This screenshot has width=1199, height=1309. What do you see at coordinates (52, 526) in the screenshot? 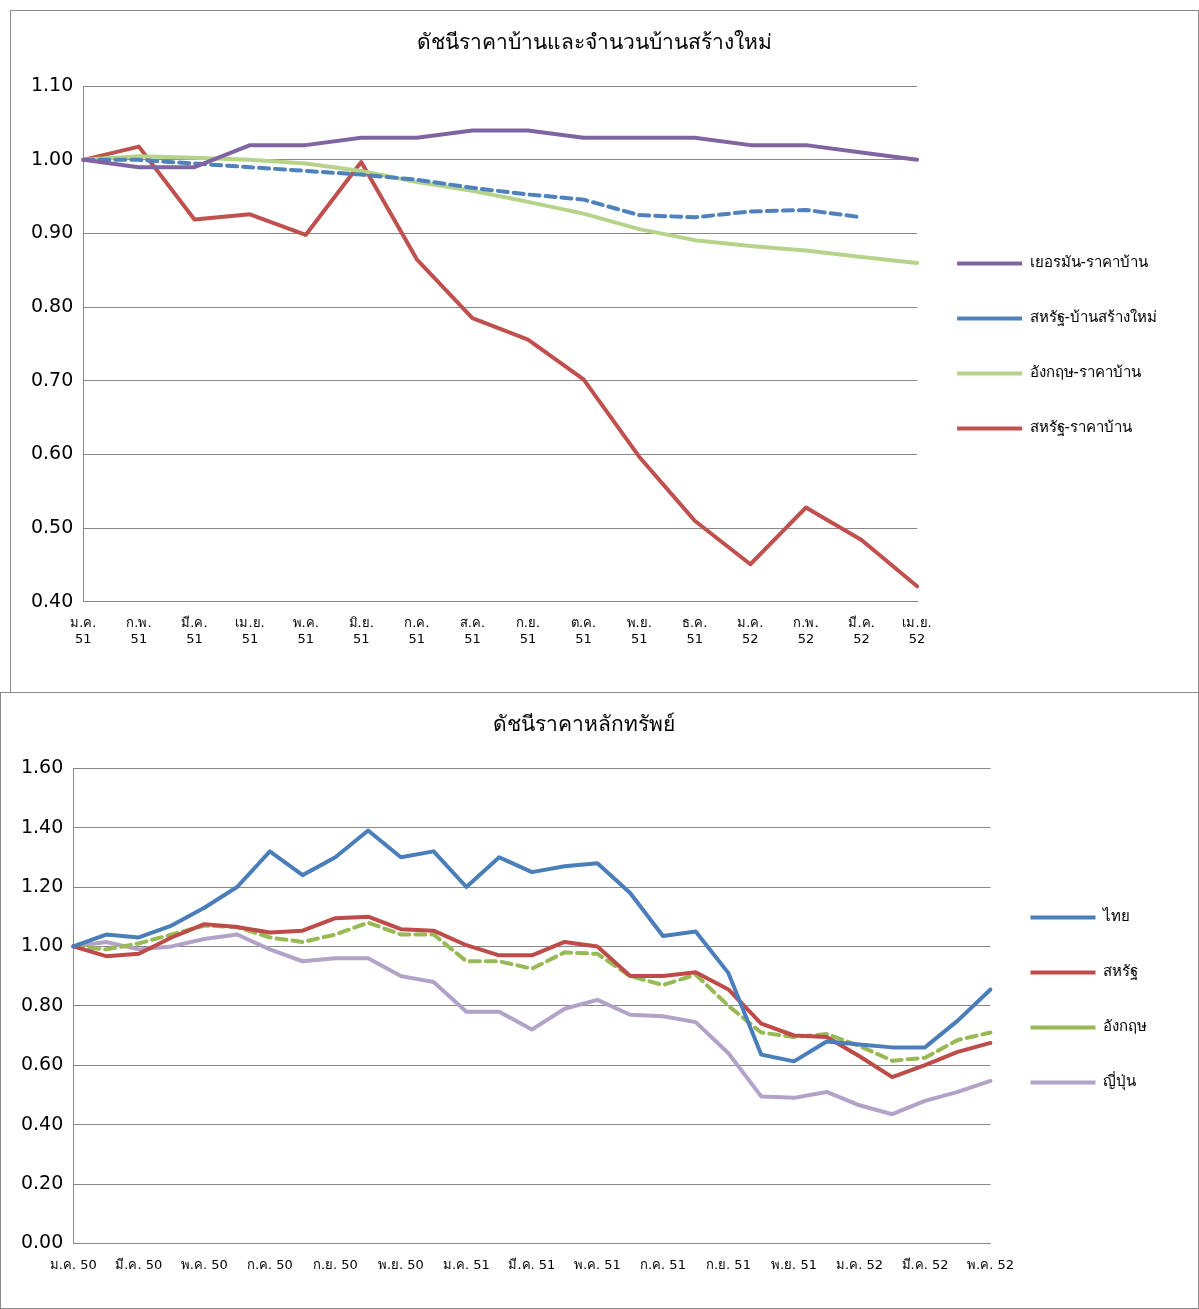
I see `y-tick-label: 0.50` at bounding box center [52, 526].